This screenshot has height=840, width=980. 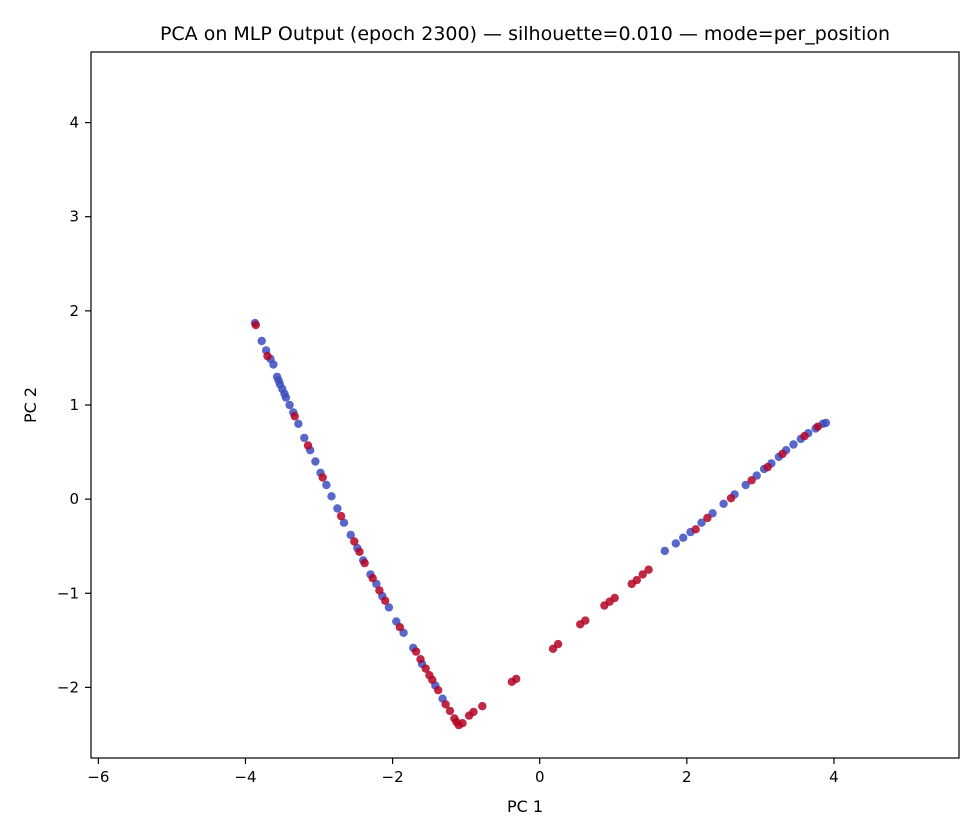 What do you see at coordinates (68, 593) in the screenshot?
I see `y-tick-label: −1` at bounding box center [68, 593].